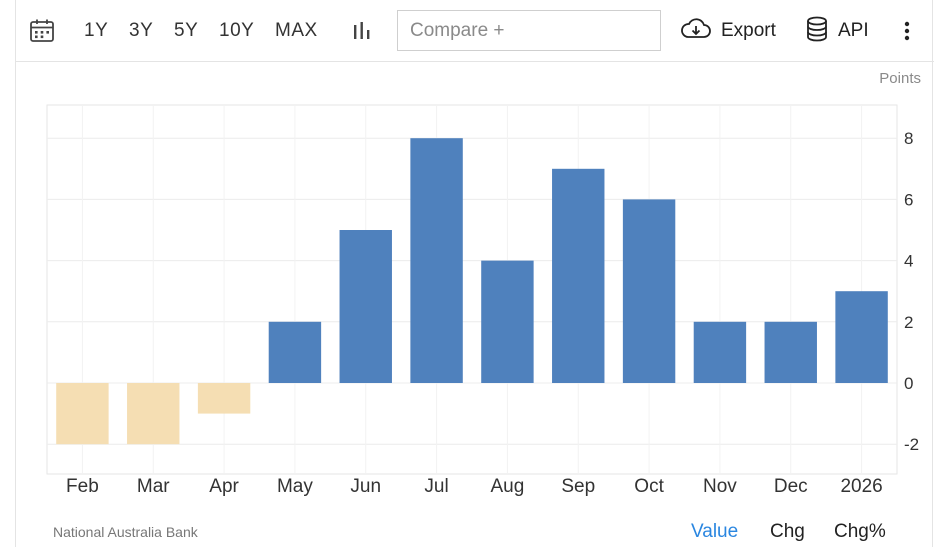  I want to click on y-tick-label: 8, so click(908, 138).